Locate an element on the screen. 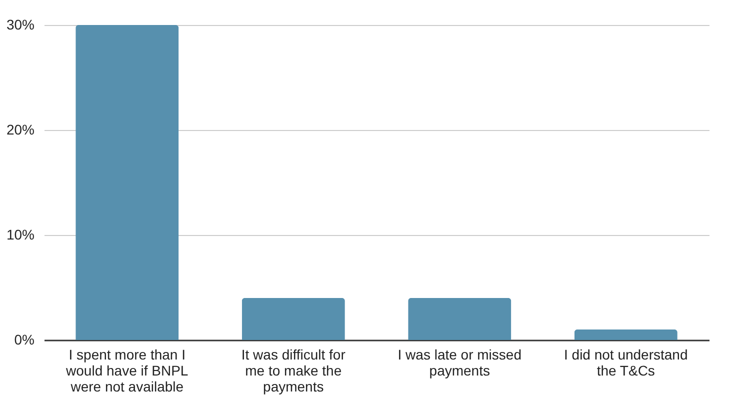 This screenshot has height=410, width=750. y-tick-label: 30% is located at coordinates (20, 24).